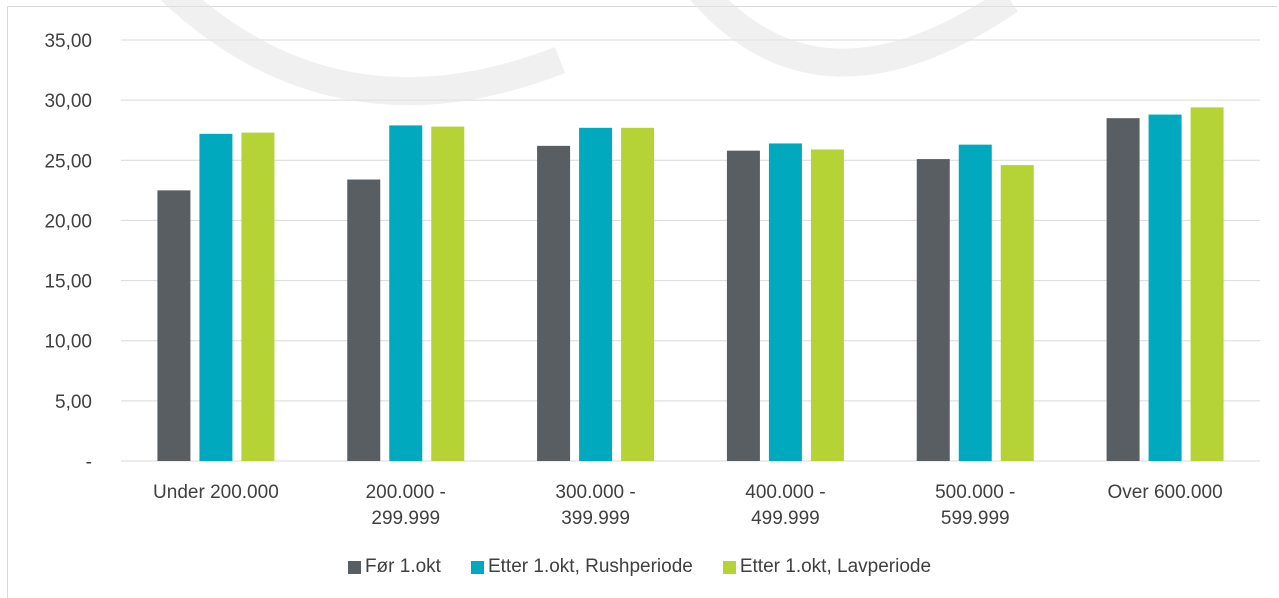  I want to click on legend-label: Etter 1.okt, Lavperiode, so click(835, 566).